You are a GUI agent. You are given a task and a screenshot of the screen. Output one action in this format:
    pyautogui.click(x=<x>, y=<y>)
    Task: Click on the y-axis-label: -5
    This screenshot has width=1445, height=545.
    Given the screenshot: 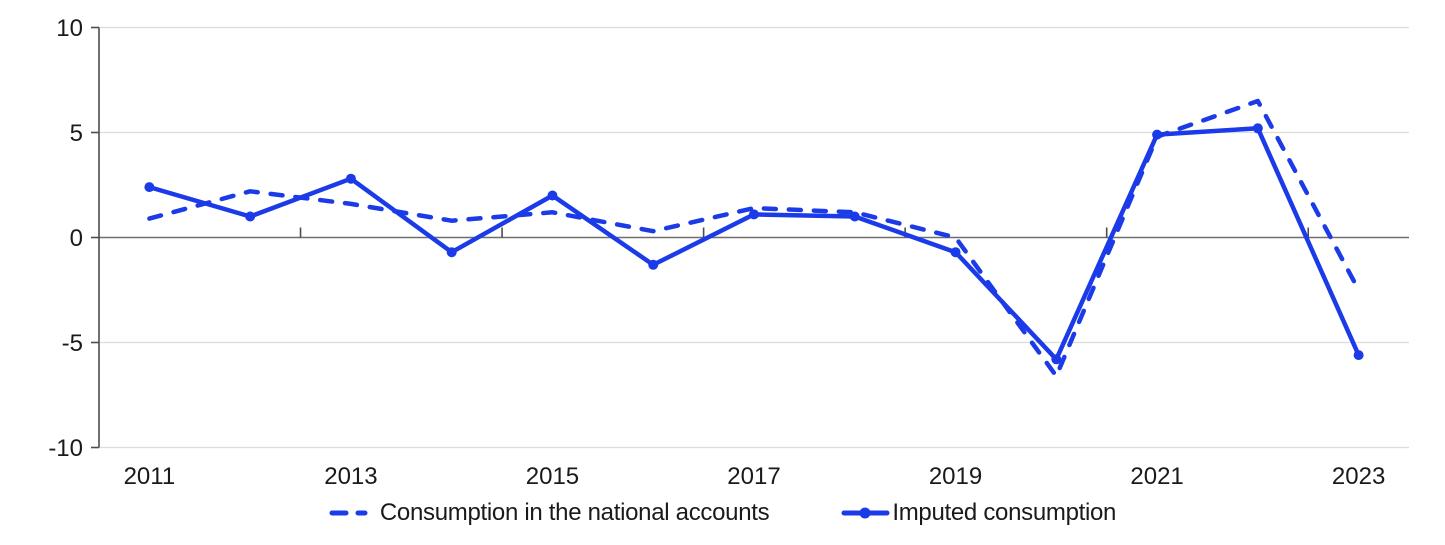 What is the action you would take?
    pyautogui.click(x=72, y=343)
    